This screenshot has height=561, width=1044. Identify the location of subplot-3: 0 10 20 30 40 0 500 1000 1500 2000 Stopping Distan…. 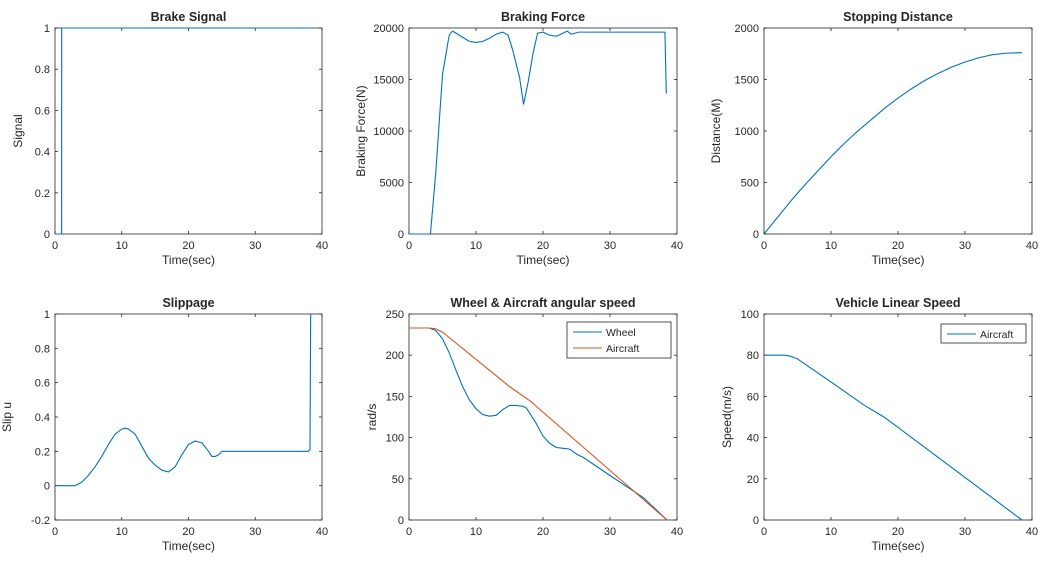
(873, 138).